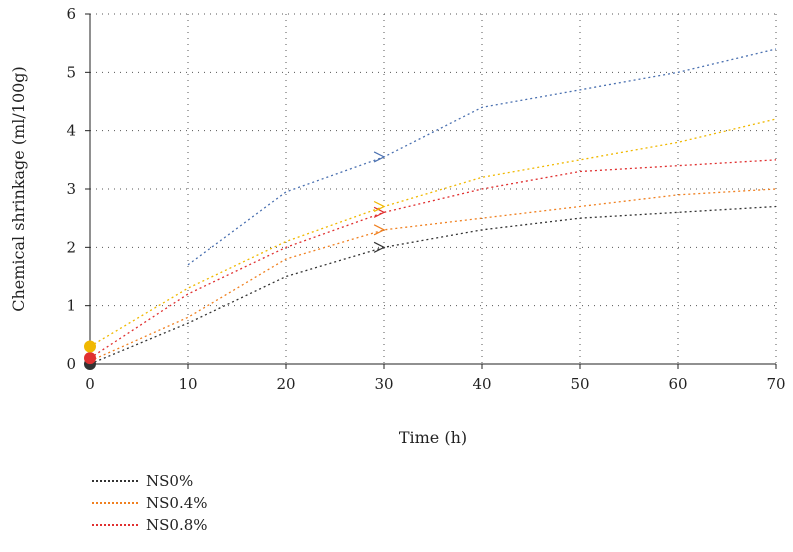  What do you see at coordinates (90, 384) in the screenshot?
I see `x-tick-label-0: 0` at bounding box center [90, 384].